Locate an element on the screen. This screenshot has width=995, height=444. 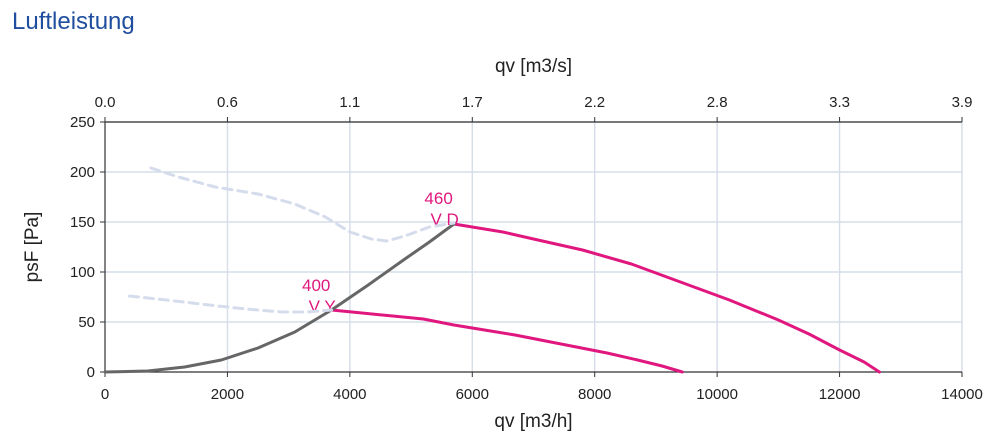
top-tick-label: 2.2 is located at coordinates (594, 102).